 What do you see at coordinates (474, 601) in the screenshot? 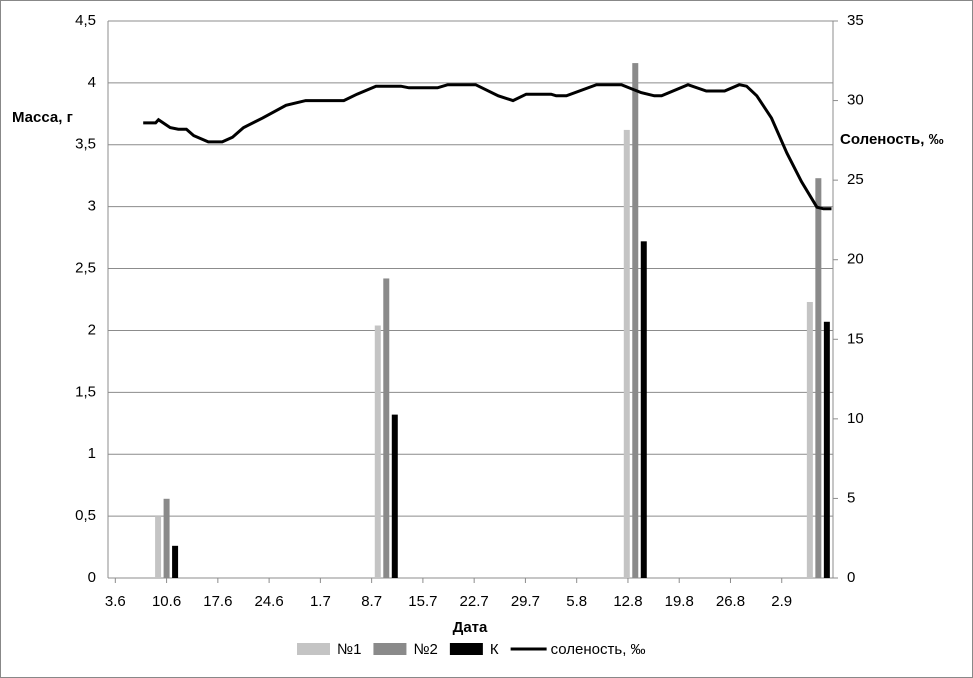
I see `x-tick-label: 22.7` at bounding box center [474, 601].